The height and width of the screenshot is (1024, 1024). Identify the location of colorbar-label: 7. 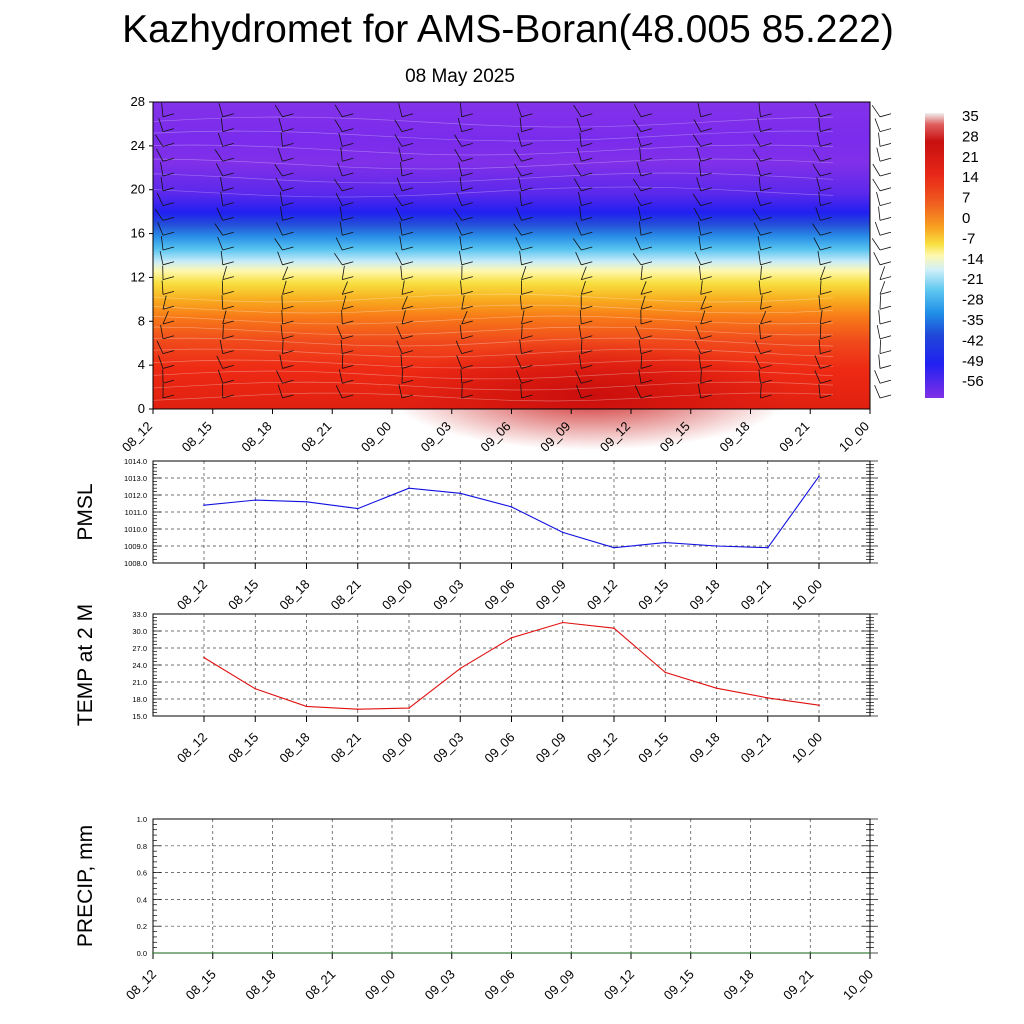
(966, 198).